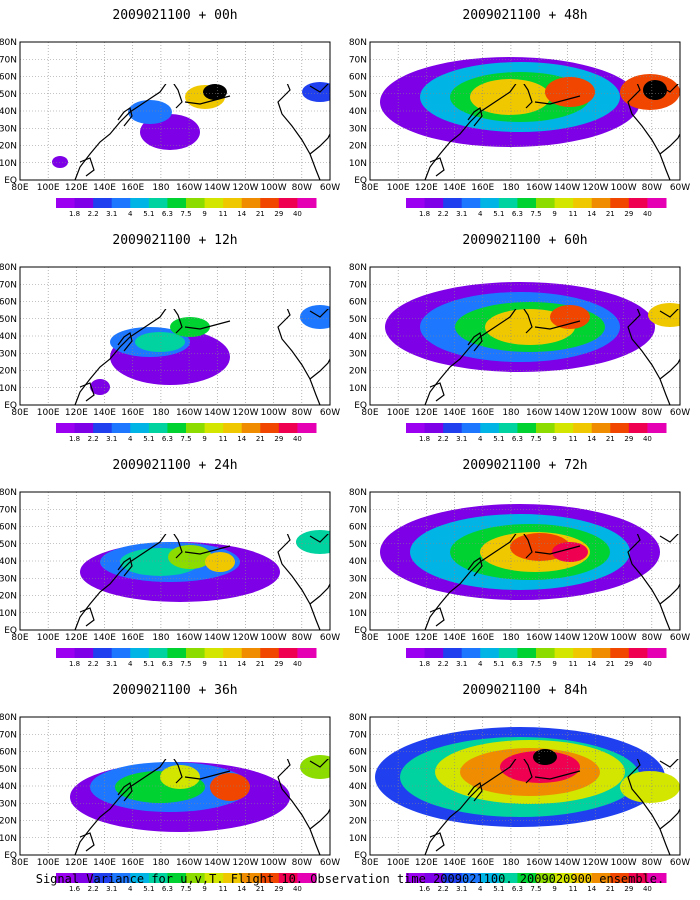  I want to click on x-tick-label: 80E, so click(369, 638).